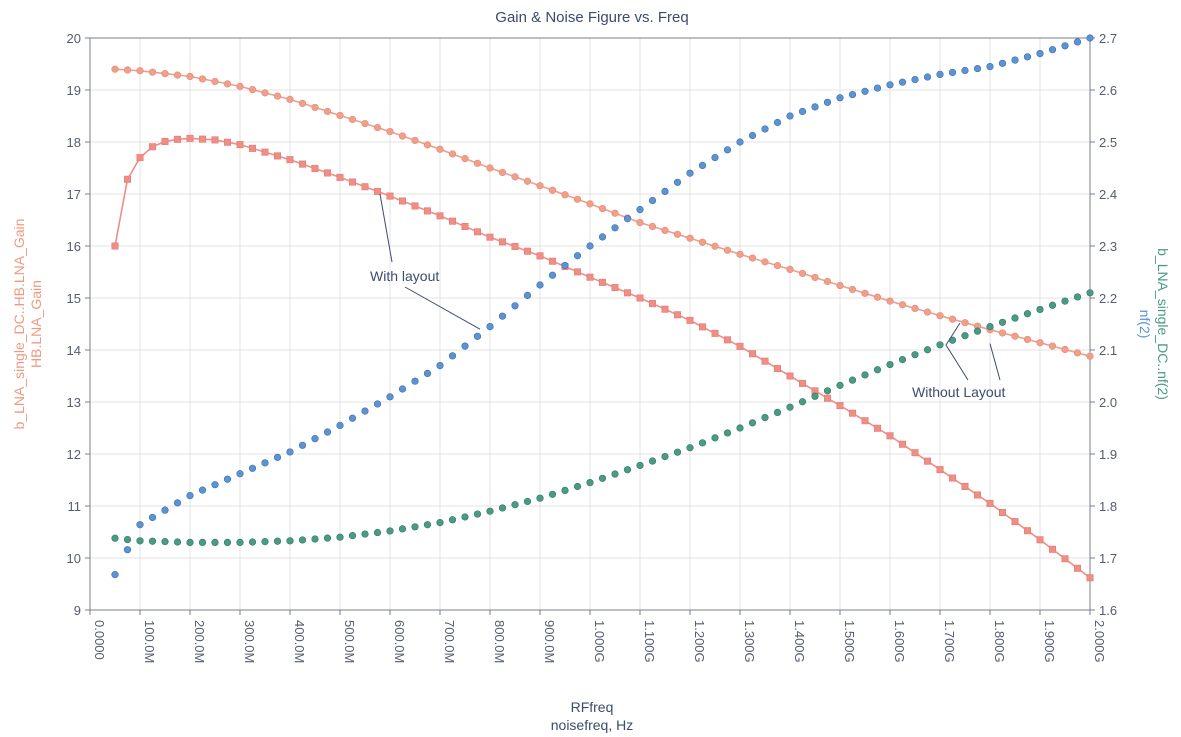 This screenshot has width=1181, height=737. I want to click on x-tick-label: 1.900G, so click(1049, 641).